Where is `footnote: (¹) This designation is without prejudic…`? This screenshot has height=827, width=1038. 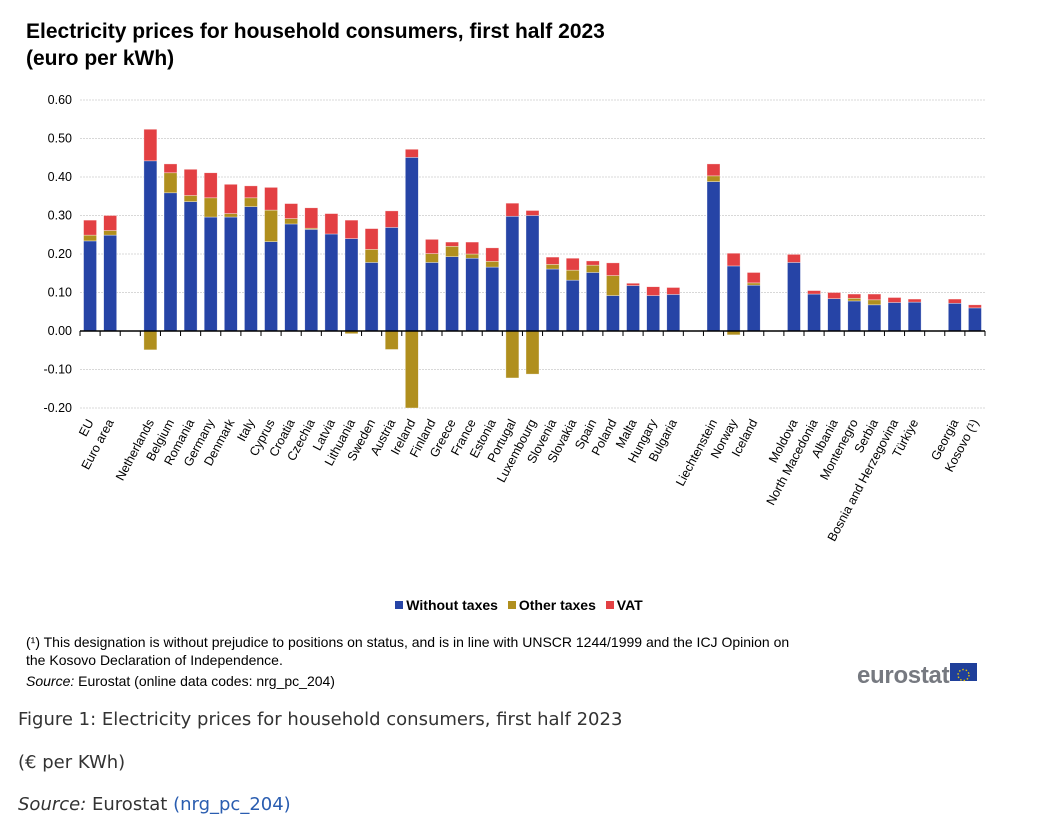 footnote: (¹) This designation is without prejudic… is located at coordinates (408, 651).